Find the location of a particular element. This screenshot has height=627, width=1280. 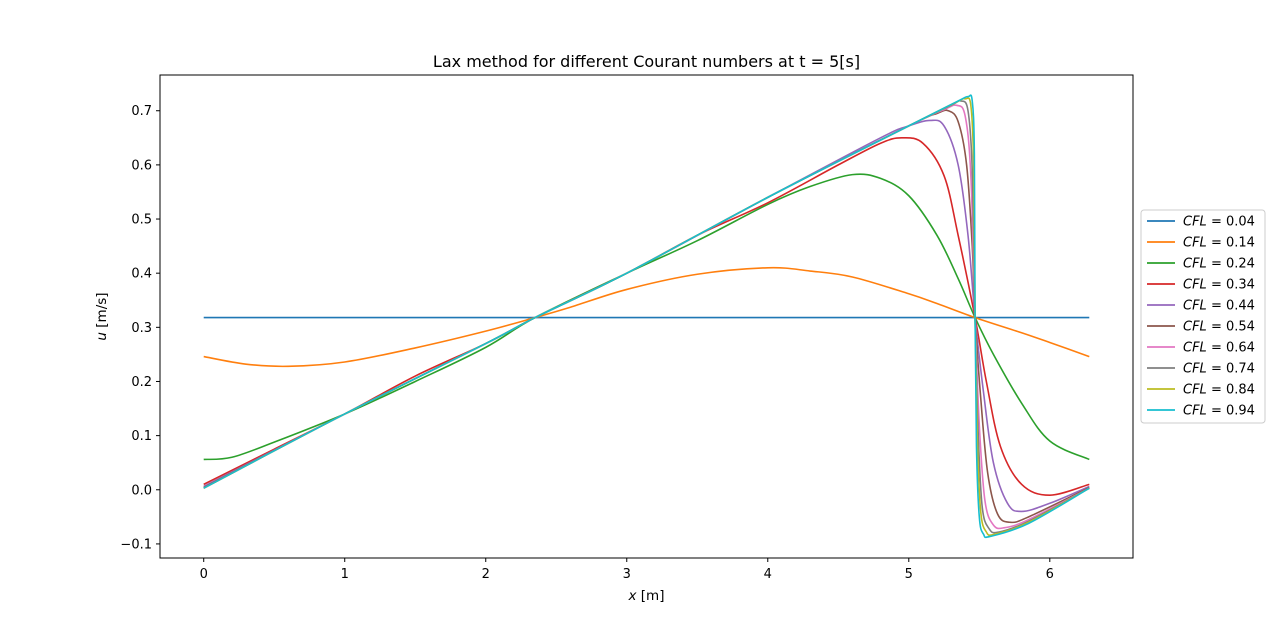

legend-label: CFL = 0.54 is located at coordinates (1219, 327).